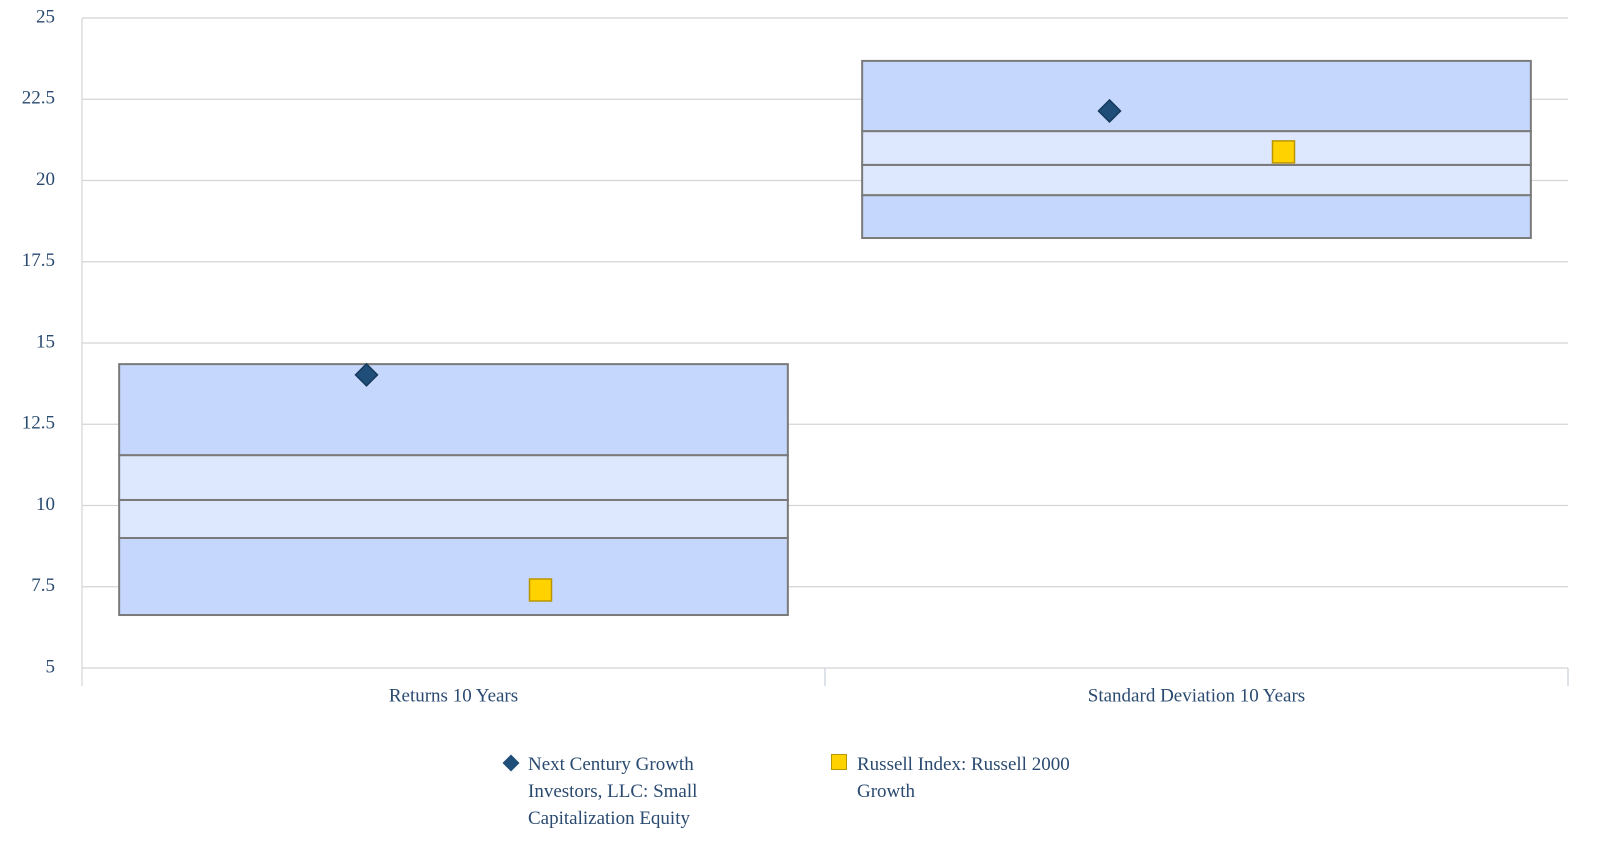  I want to click on legend-label: Russell Index: Russell 2000 Growth, so click(963, 778).